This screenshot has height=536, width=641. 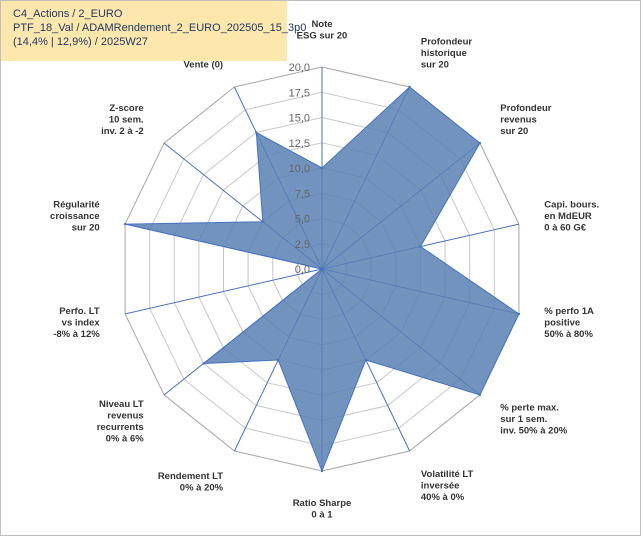 What do you see at coordinates (322, 36) in the screenshot?
I see `axis-label-1-line-2: ESG sur 20` at bounding box center [322, 36].